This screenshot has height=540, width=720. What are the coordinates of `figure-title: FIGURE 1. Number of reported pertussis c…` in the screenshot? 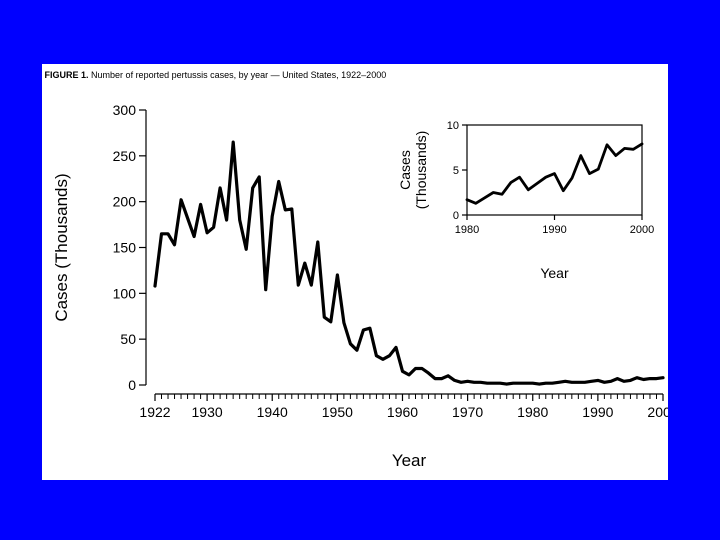 It's located at (355, 75).